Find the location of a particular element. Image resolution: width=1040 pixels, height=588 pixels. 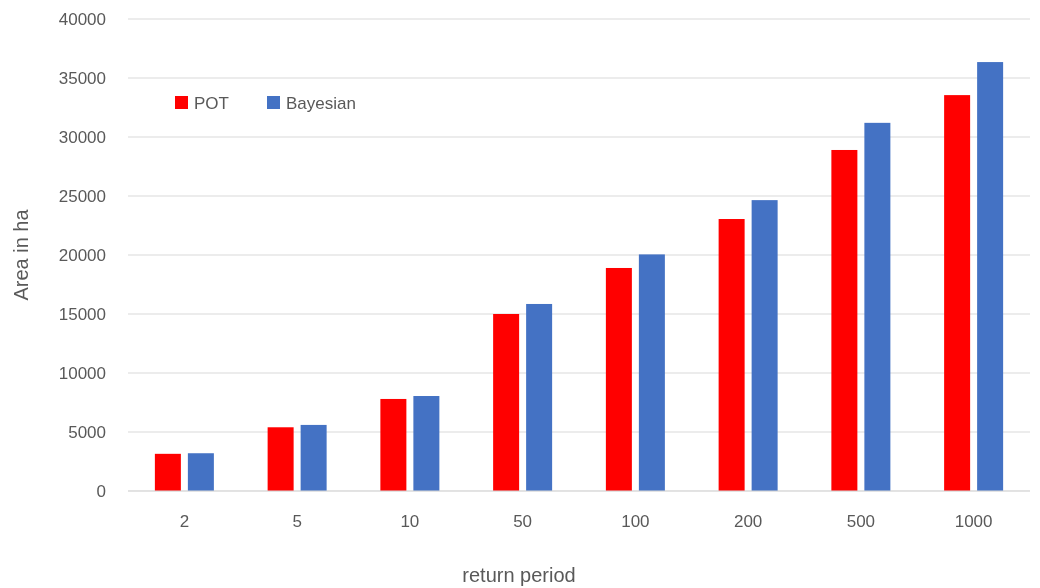

x-tick-label: 10 is located at coordinates (410, 521).